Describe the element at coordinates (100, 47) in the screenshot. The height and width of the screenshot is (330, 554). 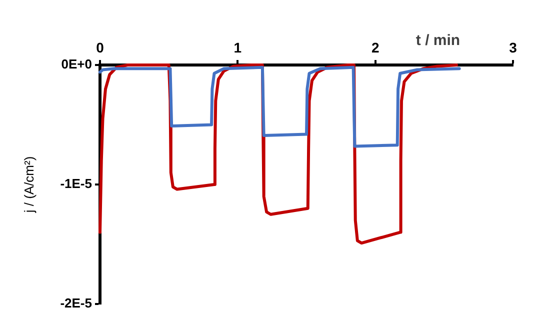
I see `x-tick-label: 0` at that location.